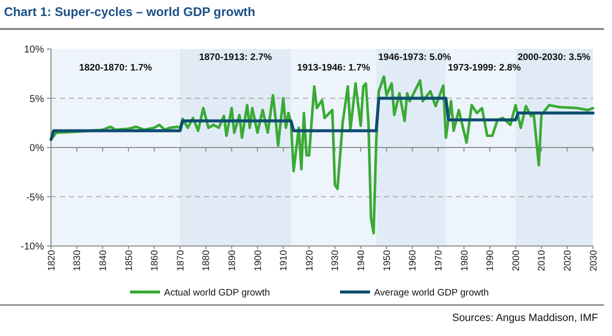 This screenshot has height=336, width=612. Describe the element at coordinates (155, 261) in the screenshot. I see `x-tick-label: 1860` at that location.